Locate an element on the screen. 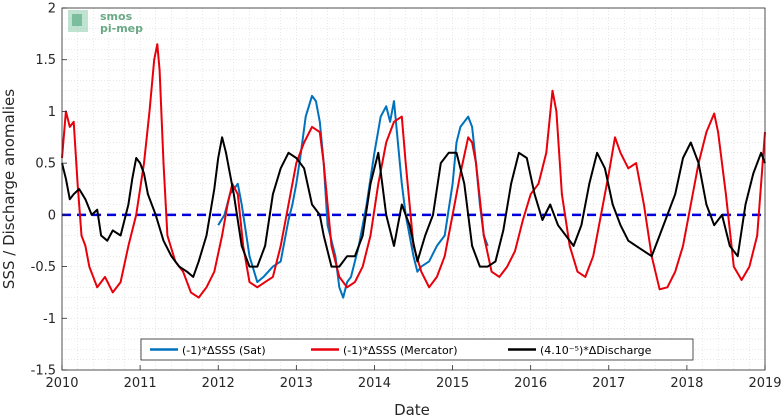 The image size is (783, 417). x-tick-label: 2018 is located at coordinates (686, 383).